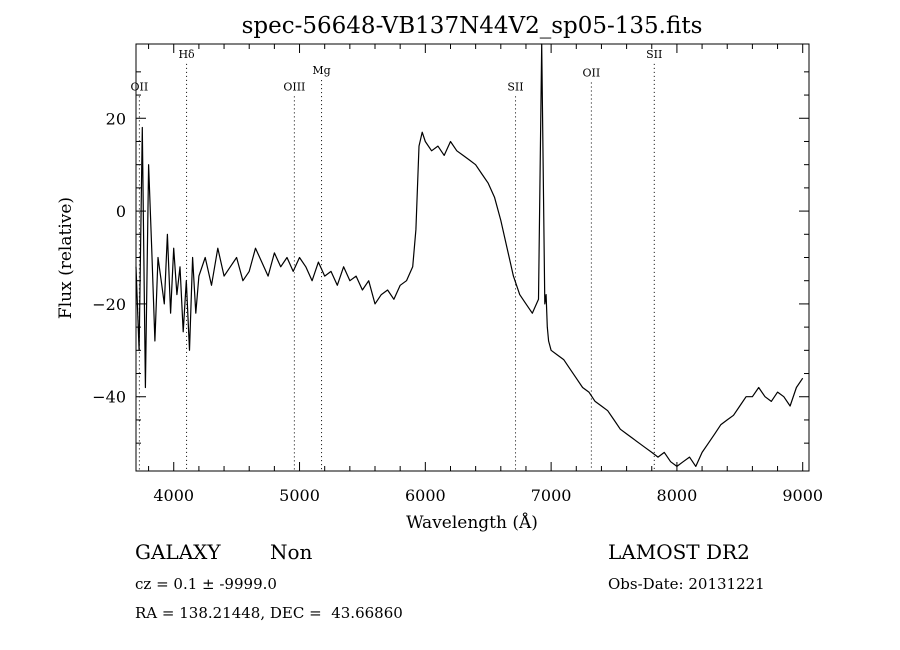 This screenshot has height=650, width=900. Describe the element at coordinates (291, 552) in the screenshot. I see `object-subclass: Non` at that location.